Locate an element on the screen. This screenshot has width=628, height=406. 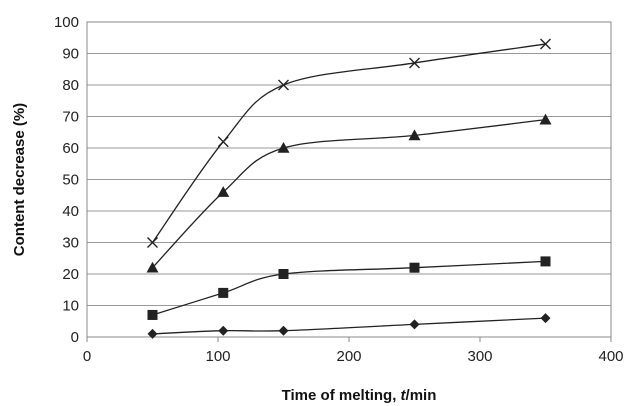
y-tick-label: 100 is located at coordinates (66, 22).